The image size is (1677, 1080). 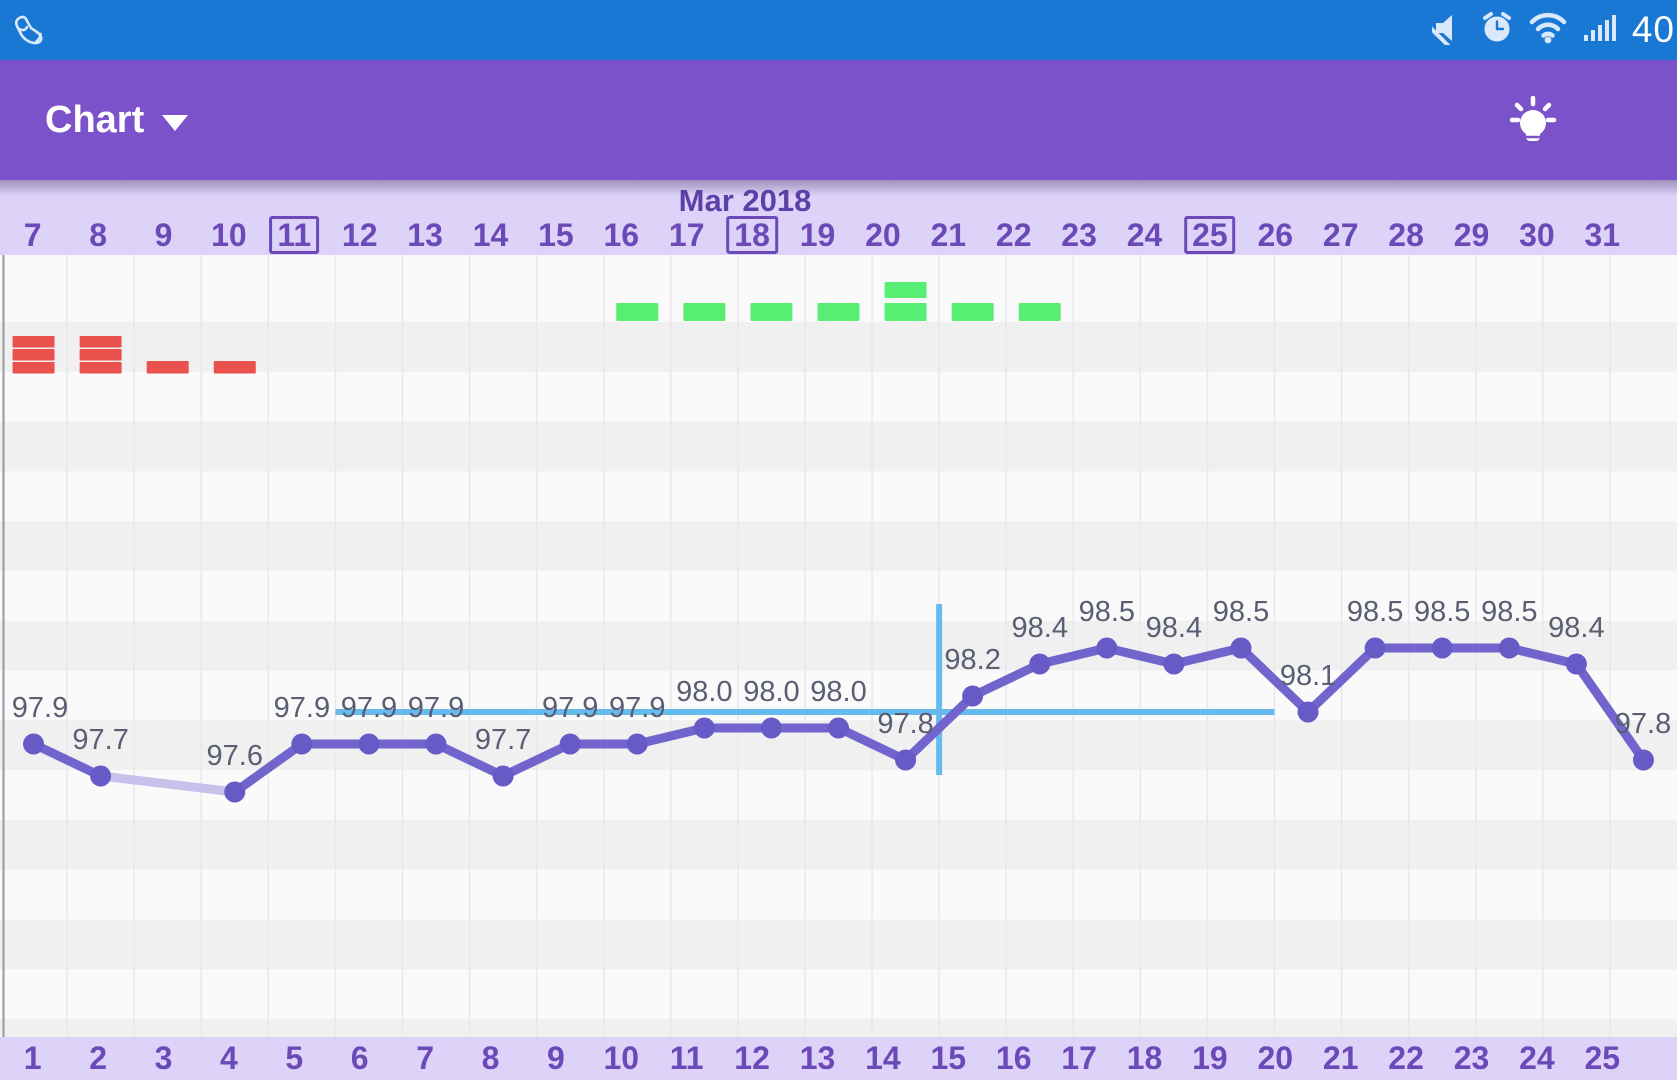 What do you see at coordinates (30, 34) in the screenshot?
I see `shoe-notification-icon` at bounding box center [30, 34].